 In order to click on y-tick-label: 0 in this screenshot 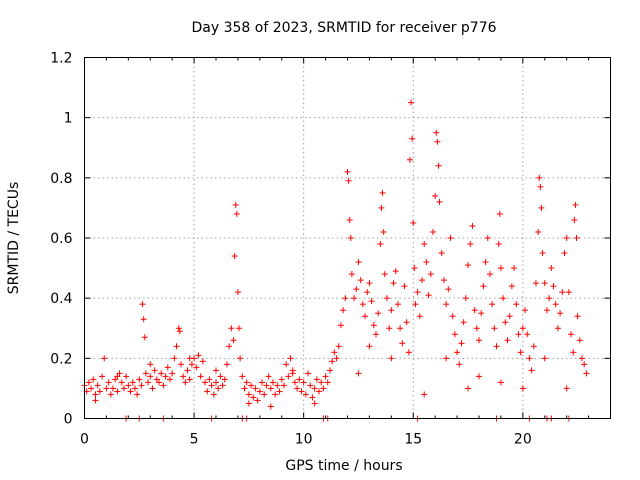, I will do `click(68, 420)`.